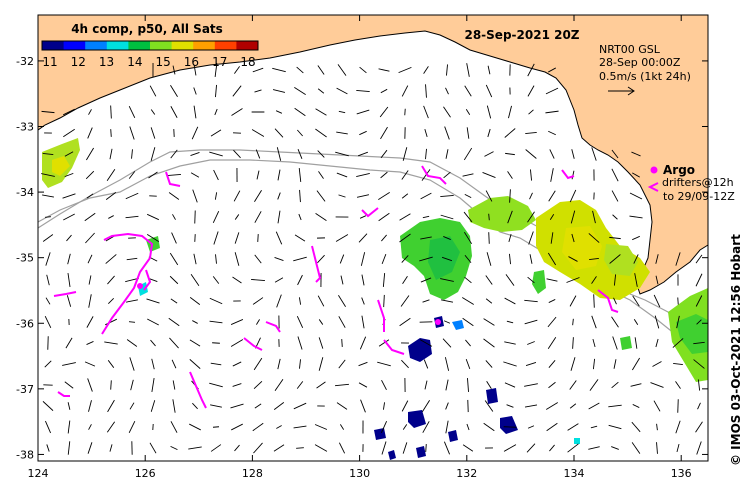  What do you see at coordinates (25, 389) in the screenshot?
I see `y-tick-label: -37` at bounding box center [25, 389].